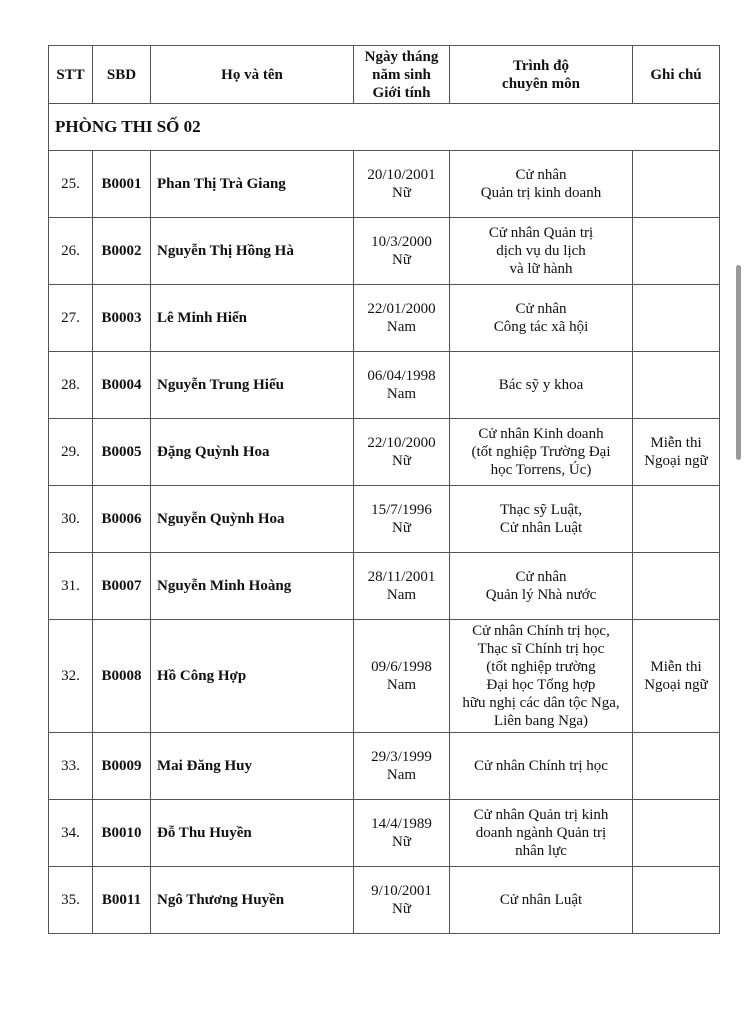 This screenshot has width=750, height=1024. Describe the element at coordinates (121, 586) in the screenshot. I see `cell-sbd: B0007` at that location.